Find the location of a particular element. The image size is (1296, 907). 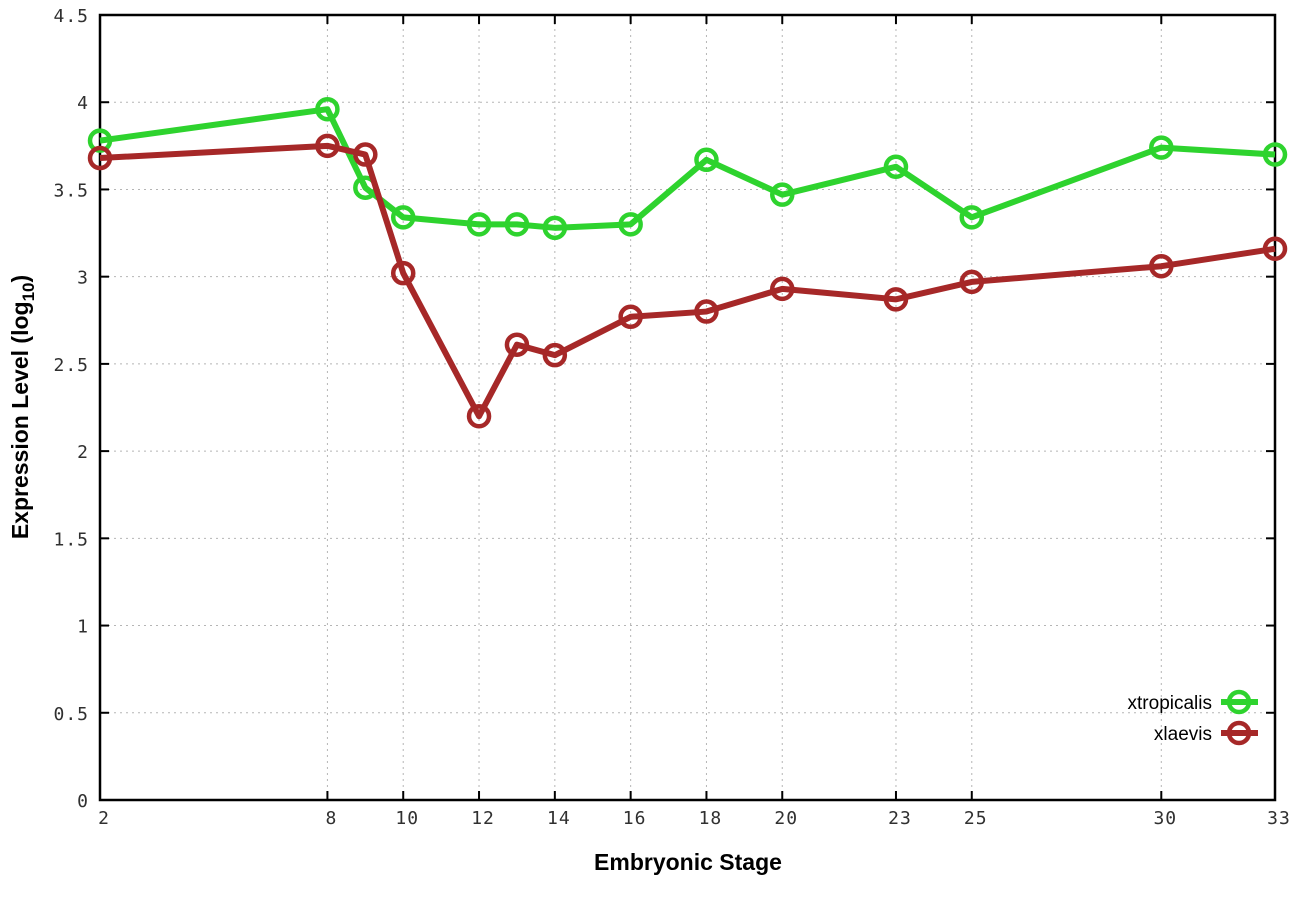

x-tick-label: 8 is located at coordinates (331, 818).